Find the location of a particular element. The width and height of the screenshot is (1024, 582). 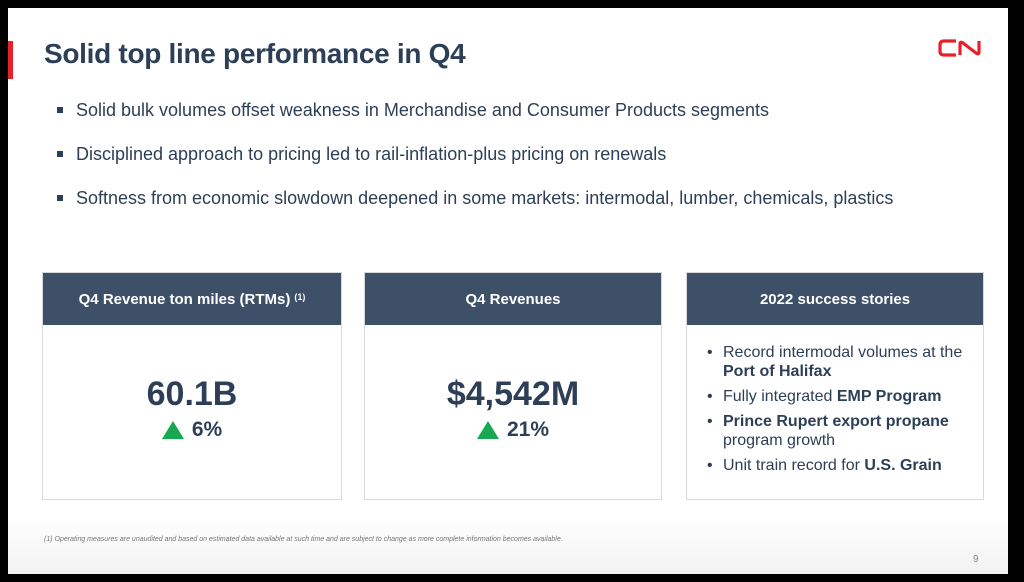

page-number: 9 is located at coordinates (976, 559).